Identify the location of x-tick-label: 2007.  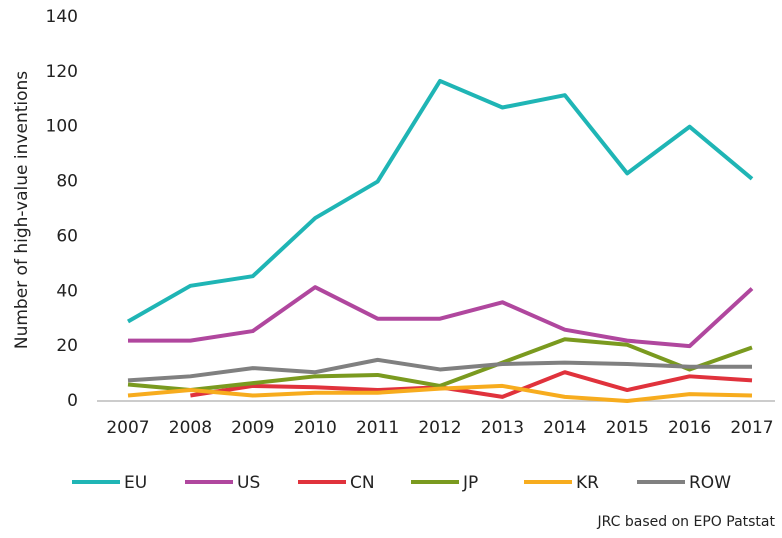
(127, 428).